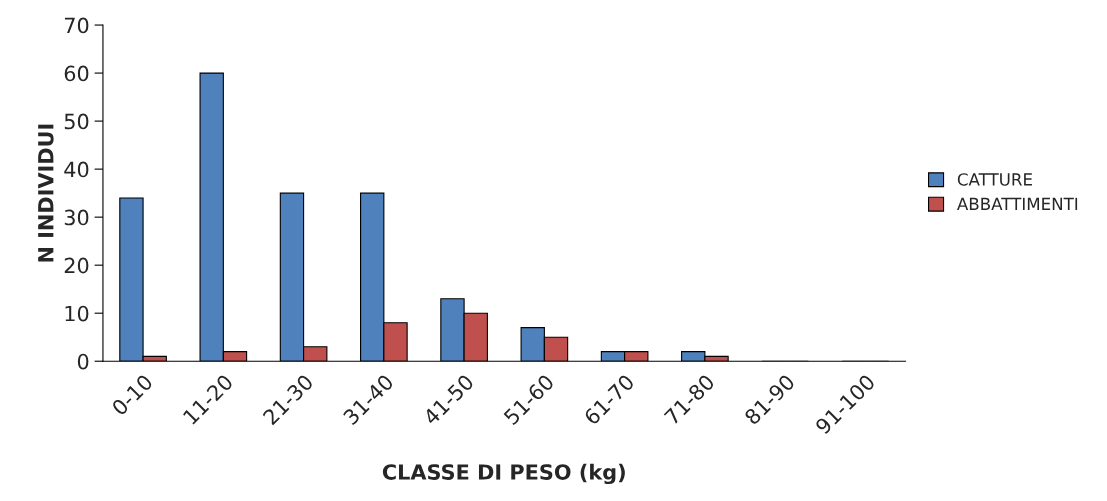 Image resolution: width=1107 pixels, height=501 pixels. I want to click on y-tick-label: 30, so click(76, 217).